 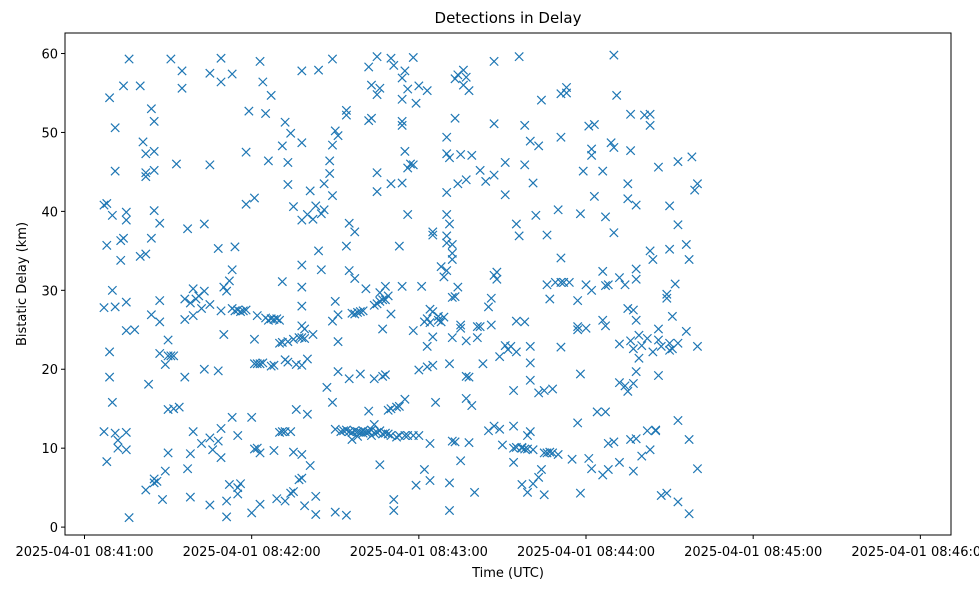 I want to click on y-tick-label: 30, so click(x=49, y=291).